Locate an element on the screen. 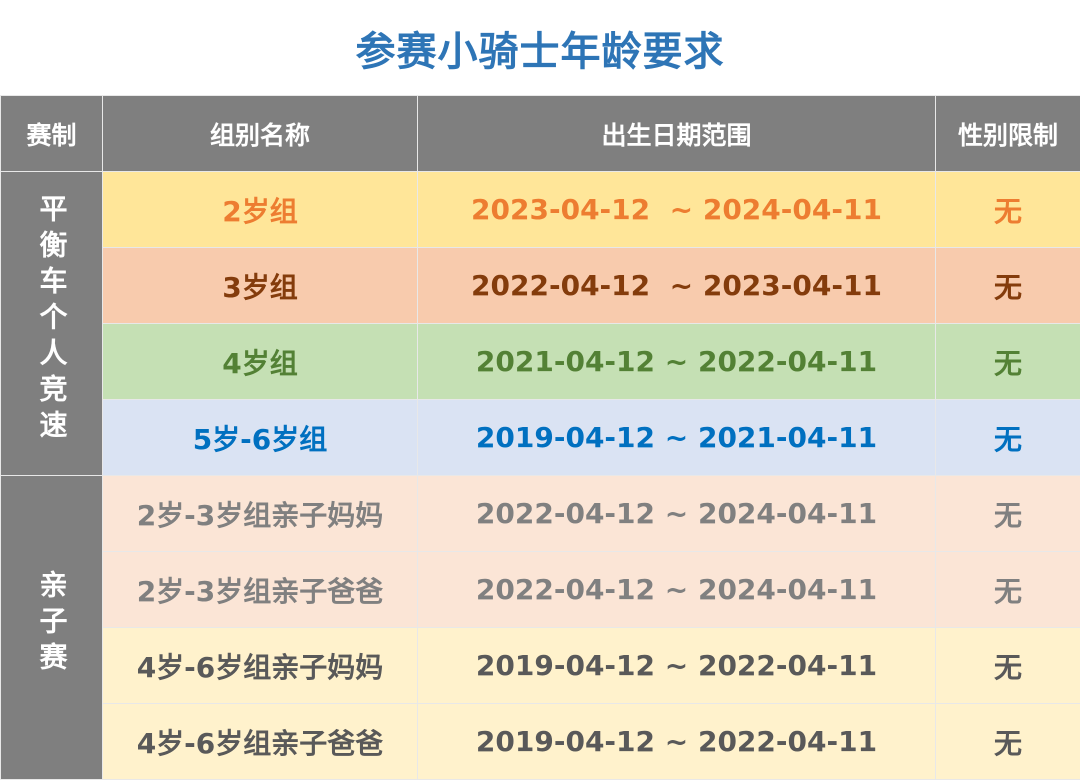  category-cell: 平衡车个人竞速 is located at coordinates (52, 324).